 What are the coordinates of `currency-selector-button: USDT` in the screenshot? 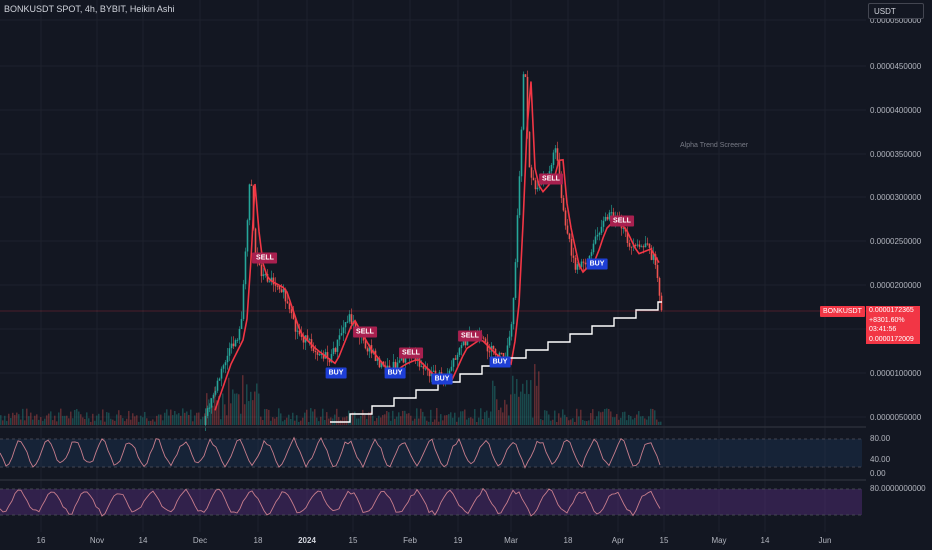 It's located at (896, 11).